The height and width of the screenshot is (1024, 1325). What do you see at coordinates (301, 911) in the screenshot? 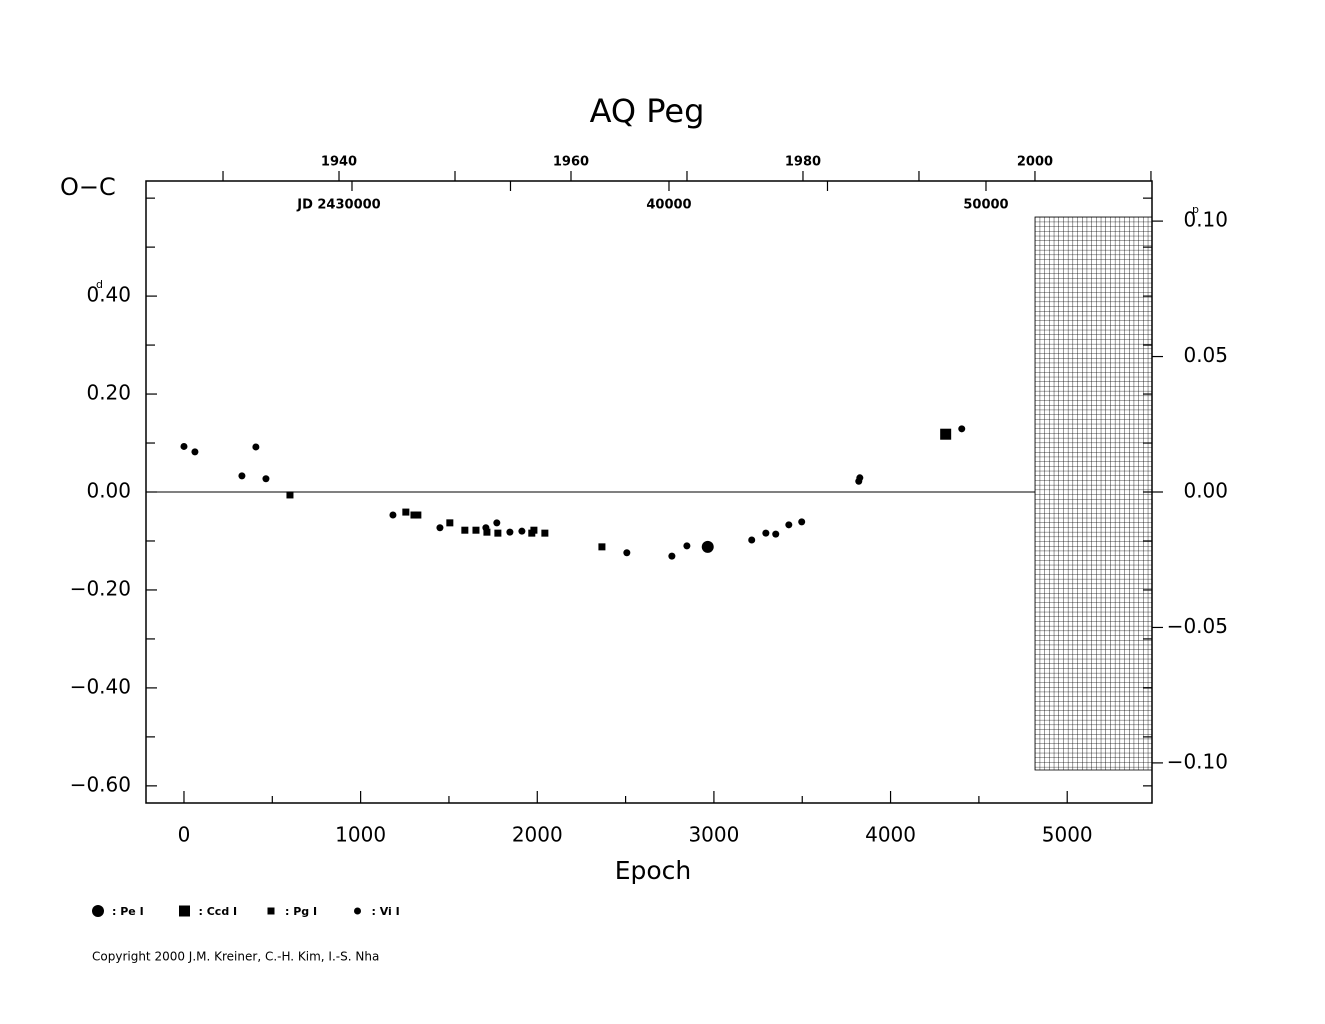
I see `legend-label: : Pg I` at bounding box center [301, 911].